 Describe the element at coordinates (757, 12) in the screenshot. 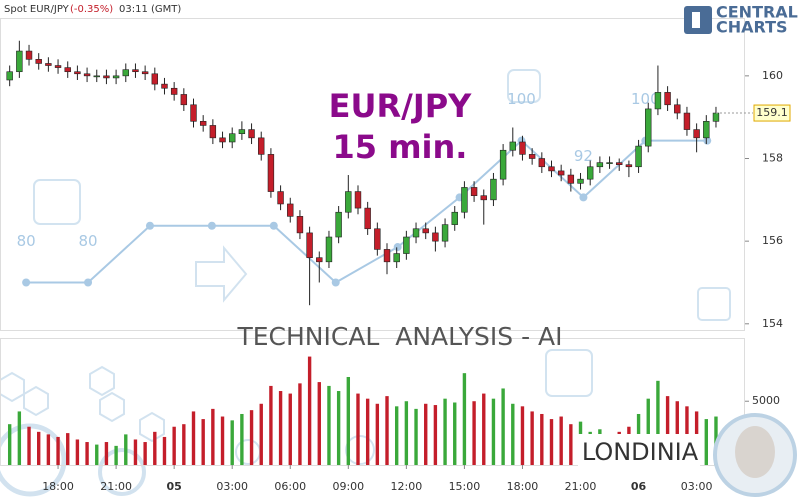

I see `brand-top: CENTRAL` at that location.